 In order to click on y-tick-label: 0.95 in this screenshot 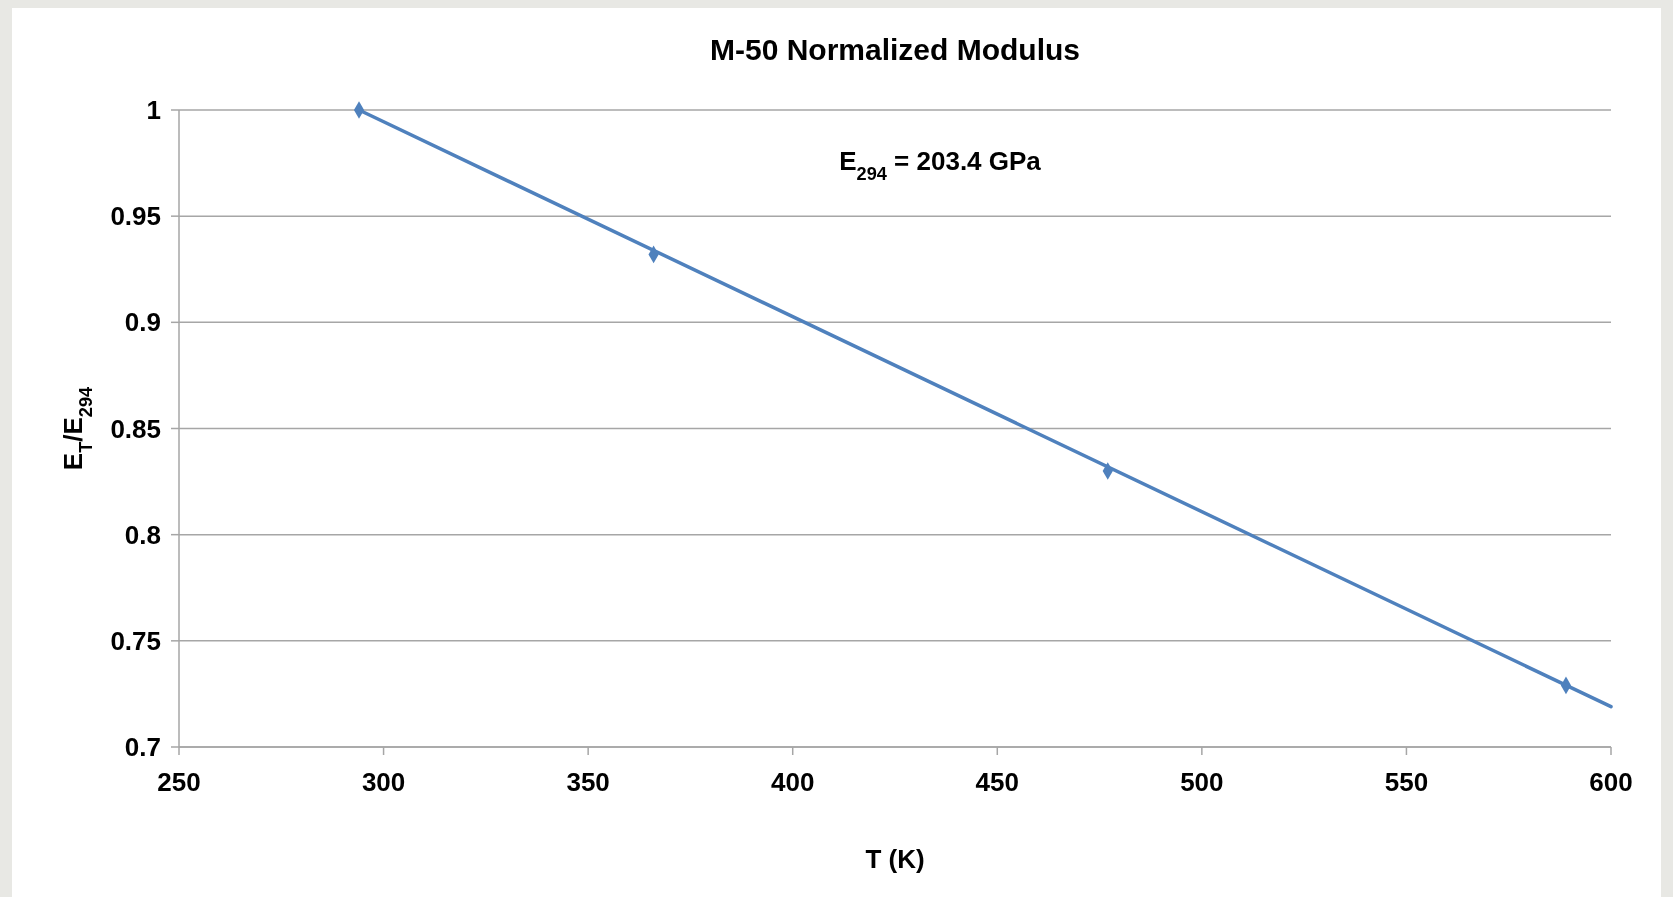, I will do `click(135, 216)`.